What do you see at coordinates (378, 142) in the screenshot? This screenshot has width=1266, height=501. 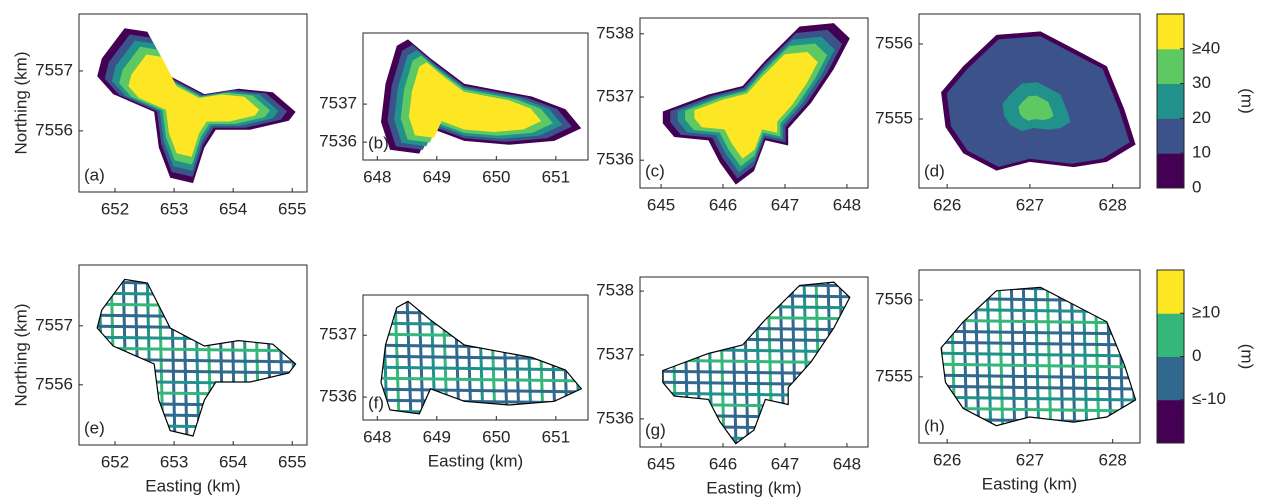 I see `panel-label: (b)` at bounding box center [378, 142].